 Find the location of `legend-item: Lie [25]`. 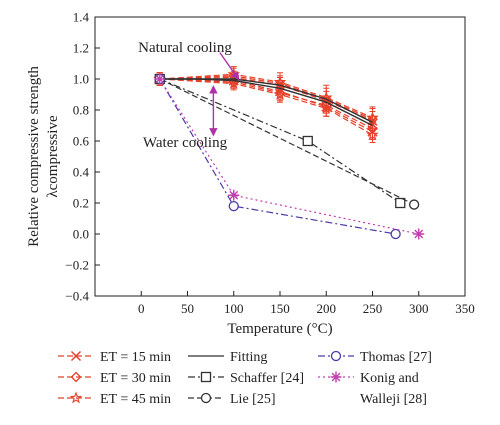

legend-item: Lie [25] is located at coordinates (231, 399).